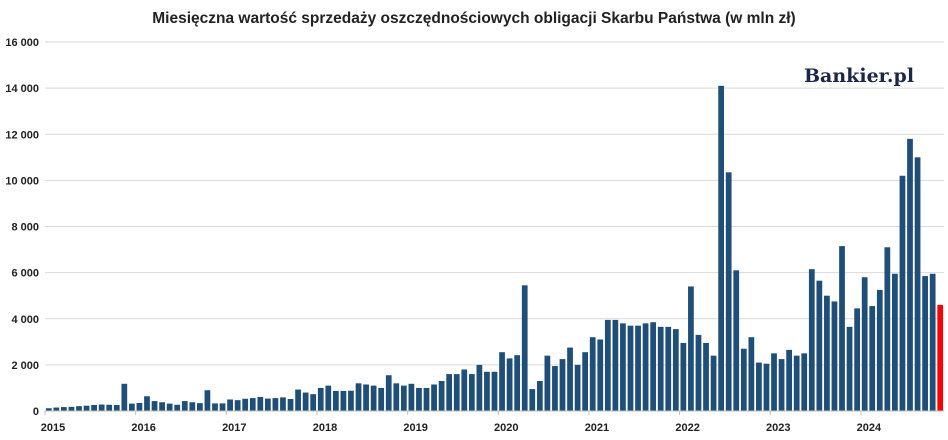 The image size is (948, 440). Describe the element at coordinates (22, 43) in the screenshot. I see `y-tick-label: 16 000` at that location.